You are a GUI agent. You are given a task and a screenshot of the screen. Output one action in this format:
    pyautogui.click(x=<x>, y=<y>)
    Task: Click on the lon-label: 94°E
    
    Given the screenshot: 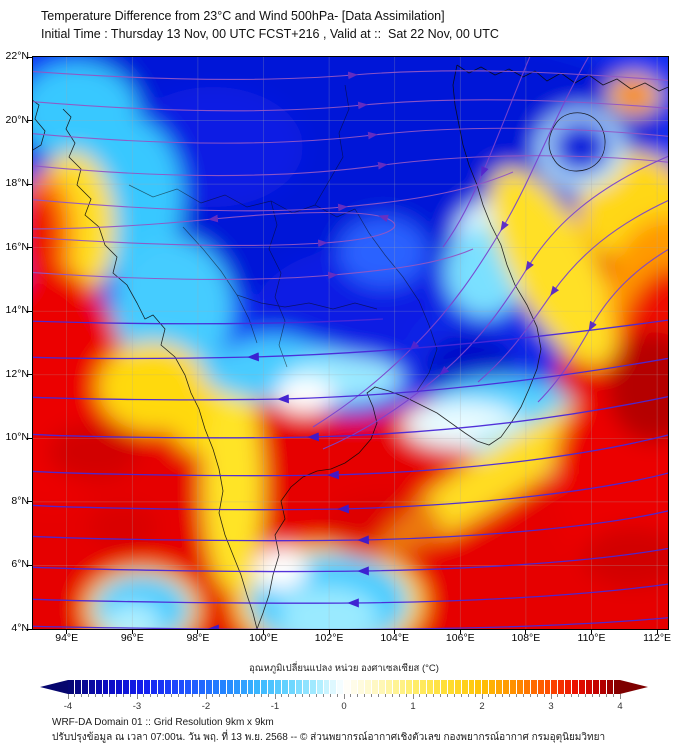 What is the action you would take?
    pyautogui.click(x=67, y=638)
    